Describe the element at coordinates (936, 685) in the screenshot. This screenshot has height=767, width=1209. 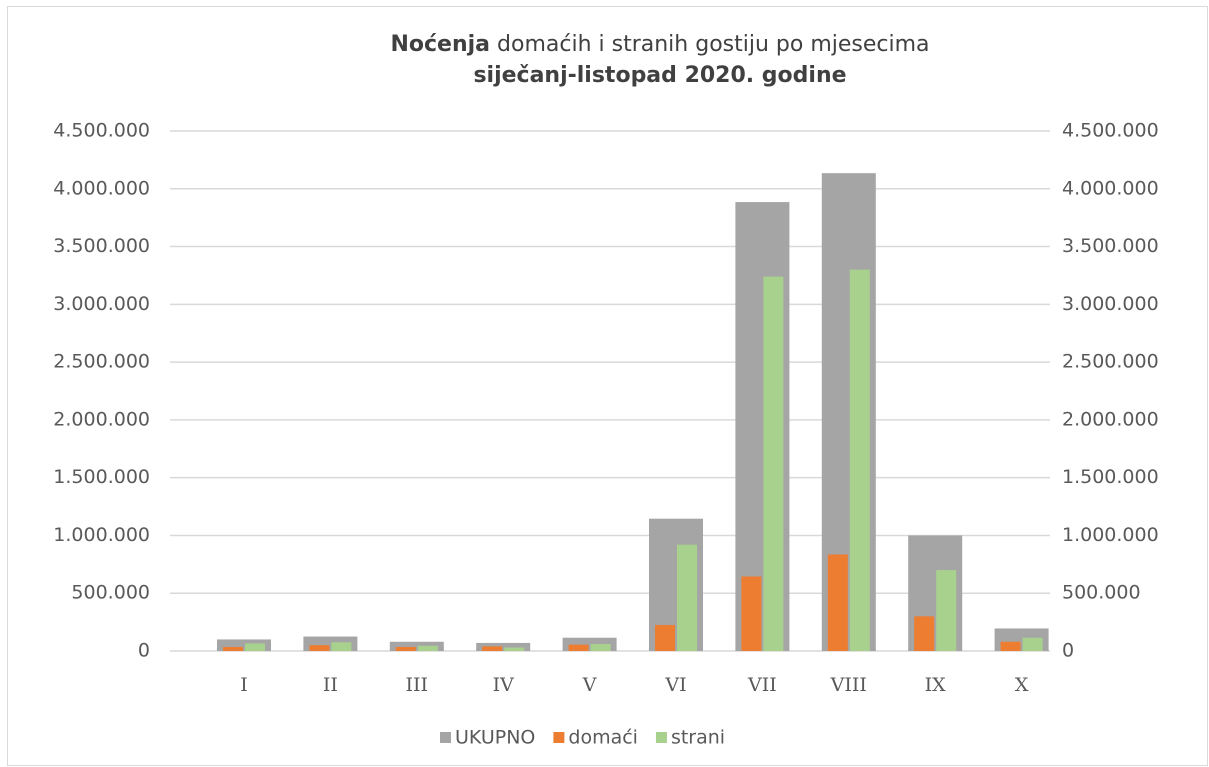
I see `x-tick-label: IX` at that location.